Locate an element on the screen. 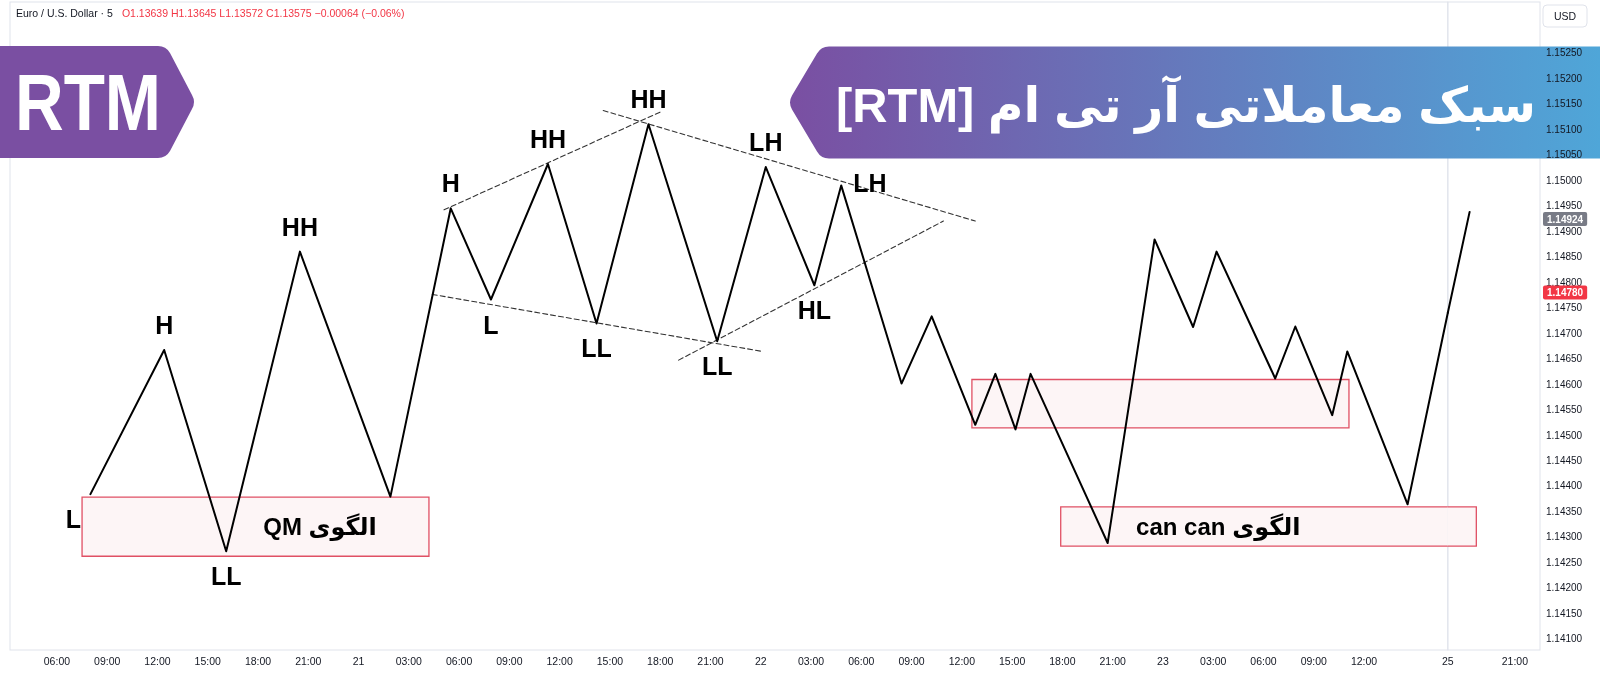 The image size is (1600, 700). y-tick-label: 1.15150 is located at coordinates (1564, 104).